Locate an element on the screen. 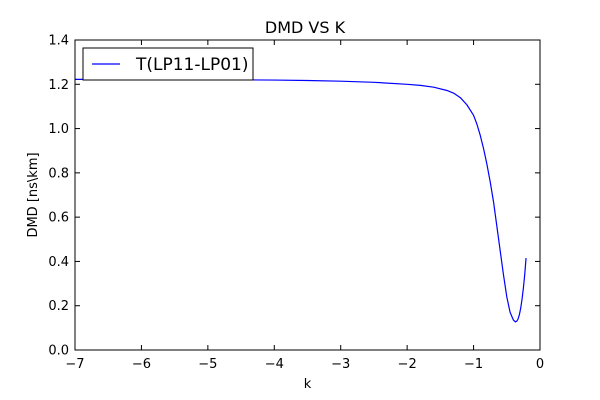 Image resolution: width=600 pixels, height=400 pixels. x-tick-label: −2 is located at coordinates (407, 364).